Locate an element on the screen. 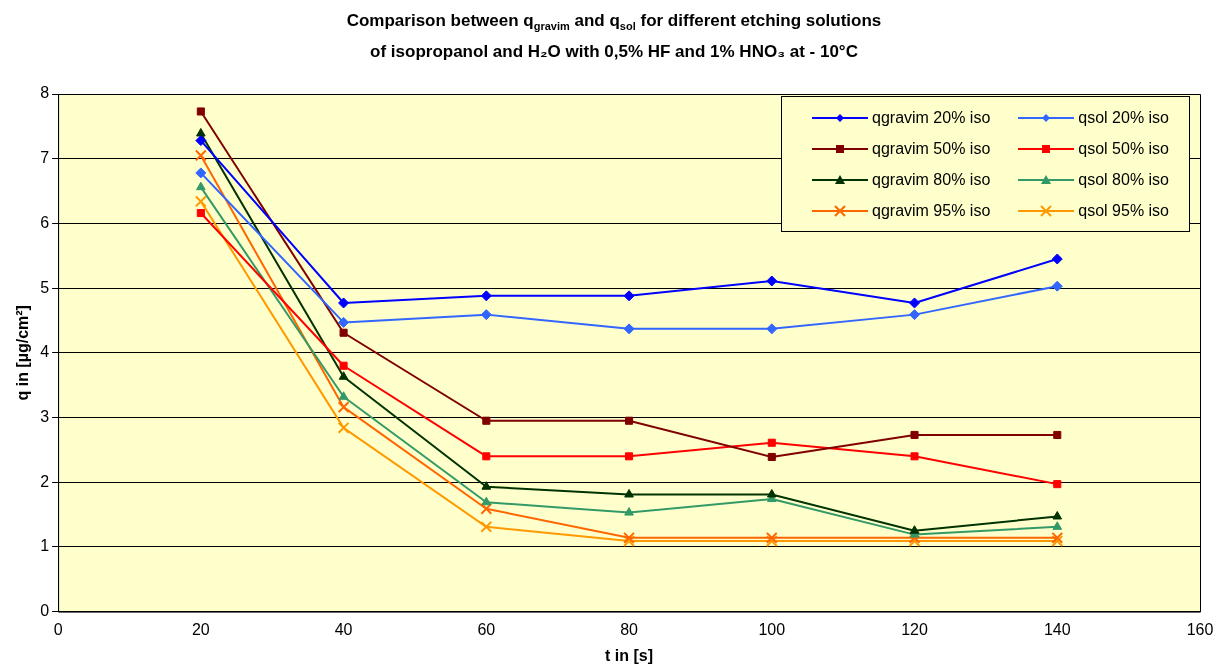  legend-label: qsol 20% iso is located at coordinates (1123, 117).